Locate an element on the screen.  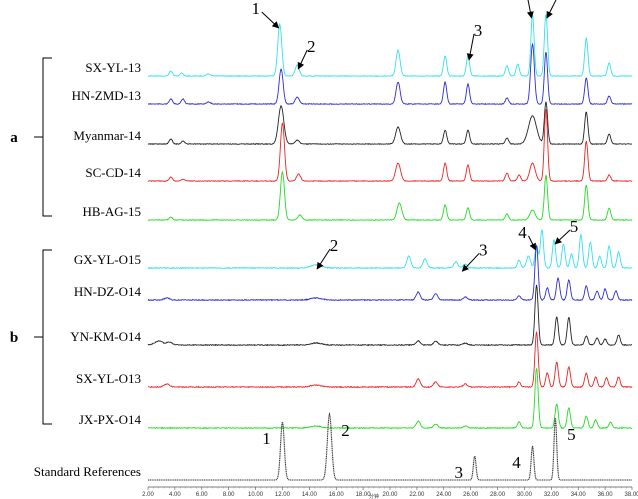
peak-label-standard-references-4: 4 is located at coordinates (516, 462).